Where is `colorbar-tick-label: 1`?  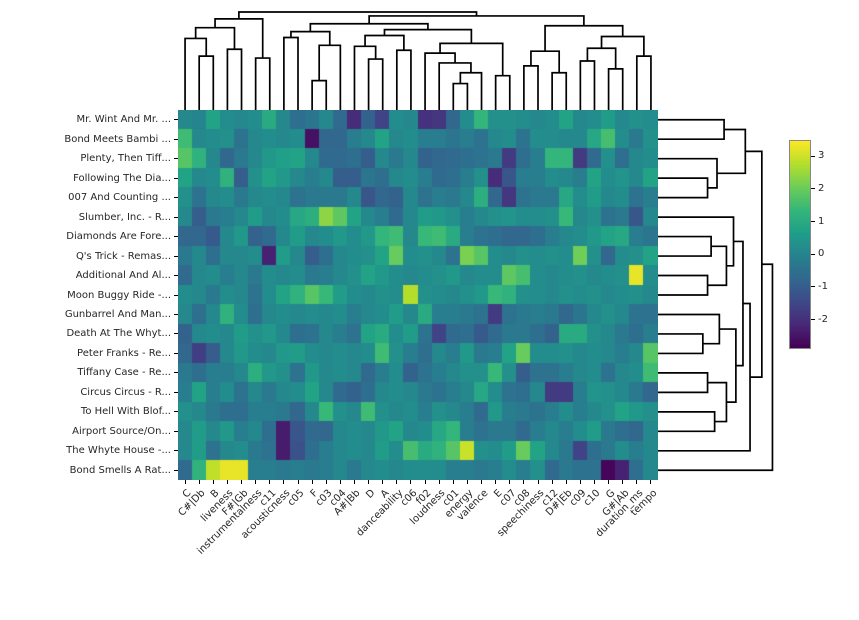
colorbar-tick-label: 1 is located at coordinates (821, 221).